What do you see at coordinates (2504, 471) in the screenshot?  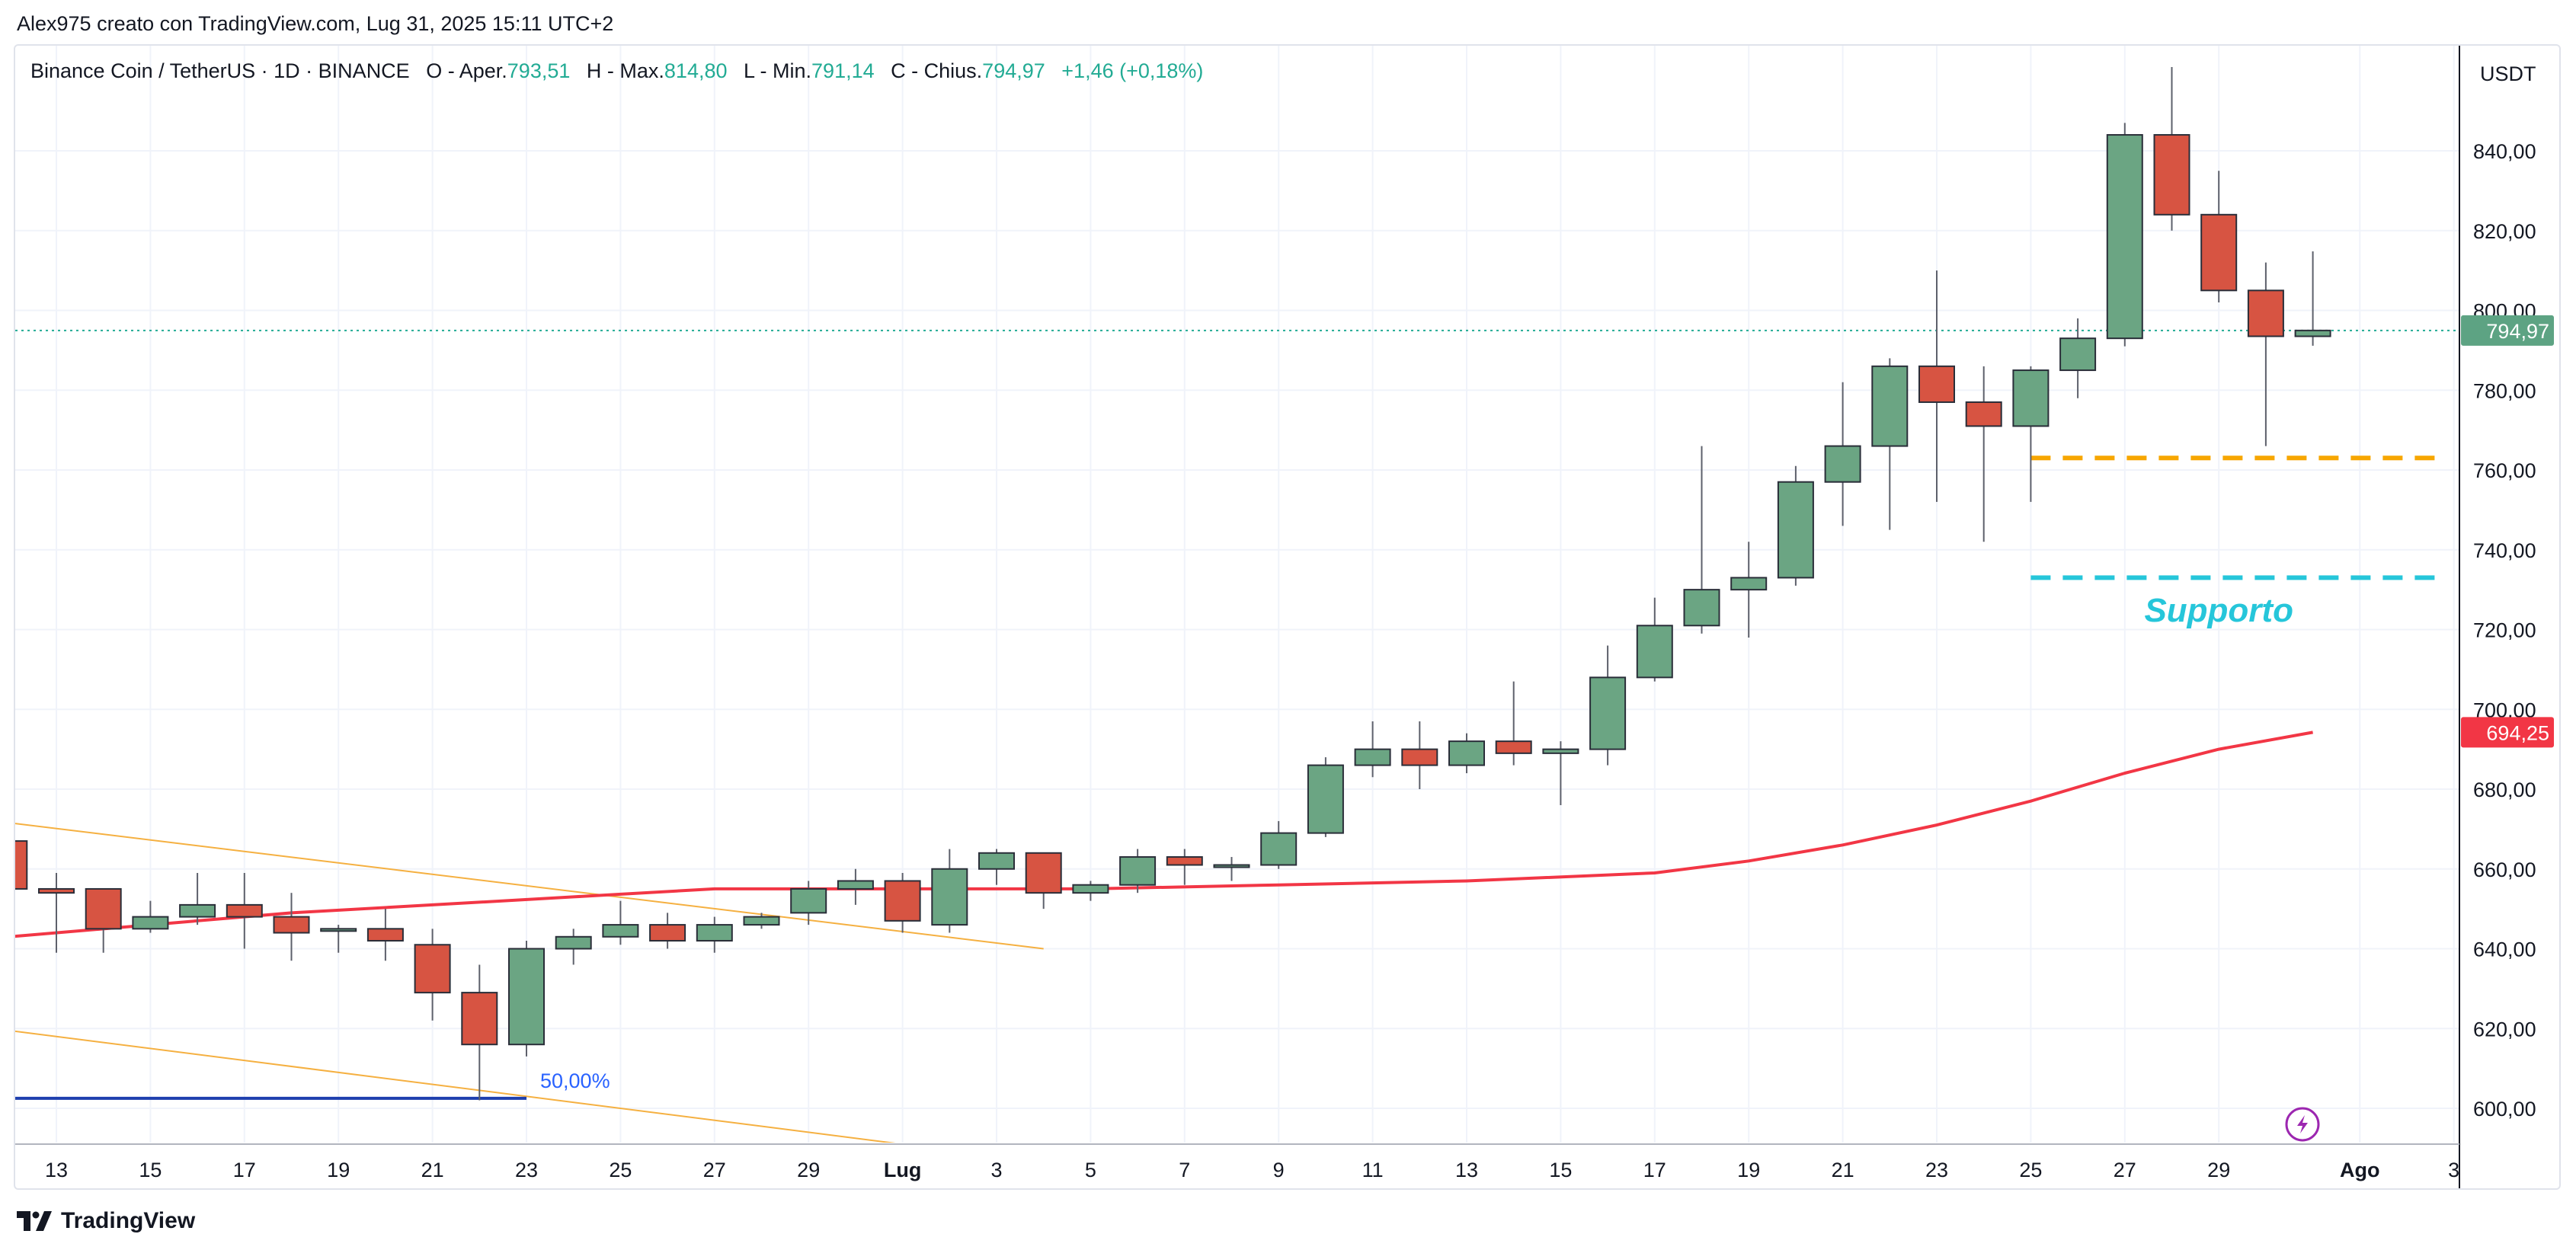 I see `price-tick-label: 760,00` at bounding box center [2504, 471].